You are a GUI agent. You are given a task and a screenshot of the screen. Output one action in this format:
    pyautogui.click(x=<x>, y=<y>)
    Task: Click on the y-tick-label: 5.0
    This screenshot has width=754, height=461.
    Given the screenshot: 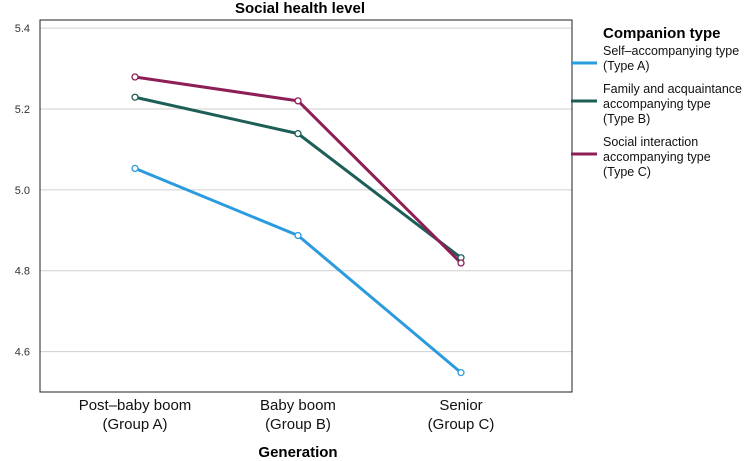 What is the action you would take?
    pyautogui.click(x=22, y=191)
    